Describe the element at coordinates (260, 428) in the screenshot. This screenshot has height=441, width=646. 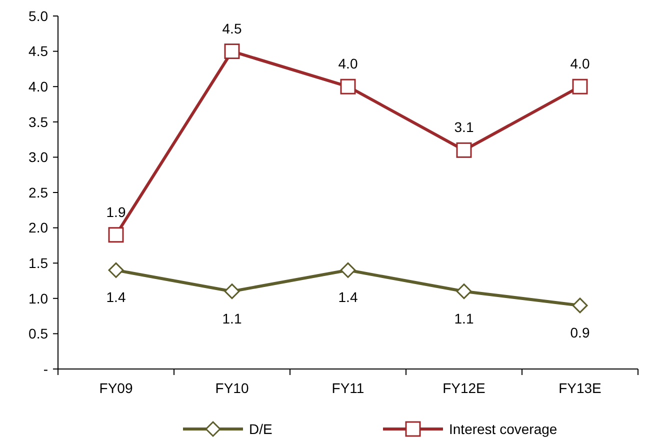
I see `legend-label: D/E` at that location.